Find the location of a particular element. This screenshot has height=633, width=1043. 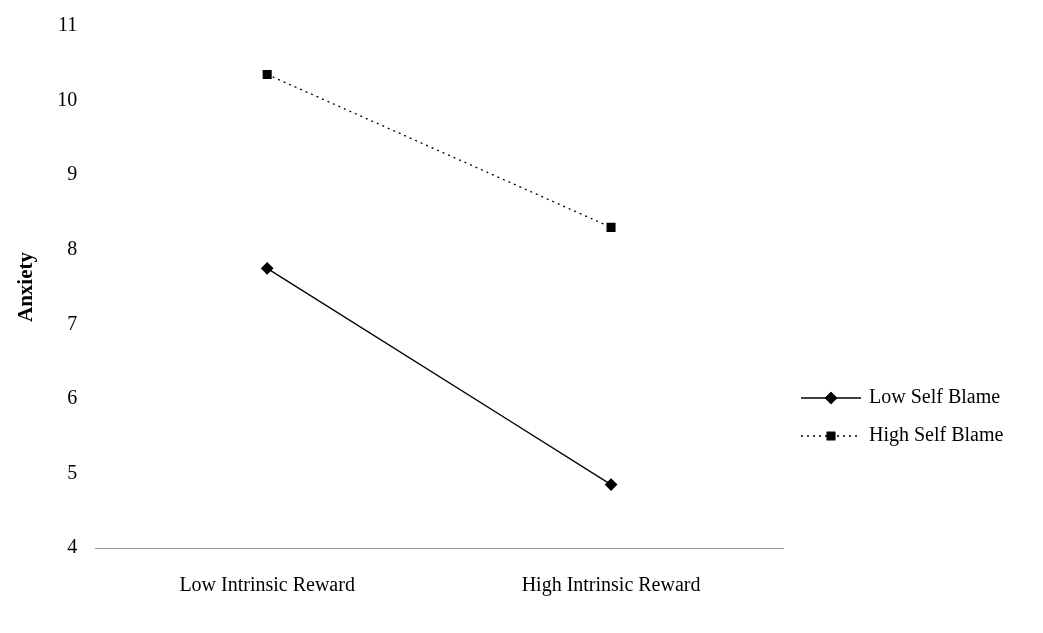

y-tick-label: 5 is located at coordinates (72, 471).